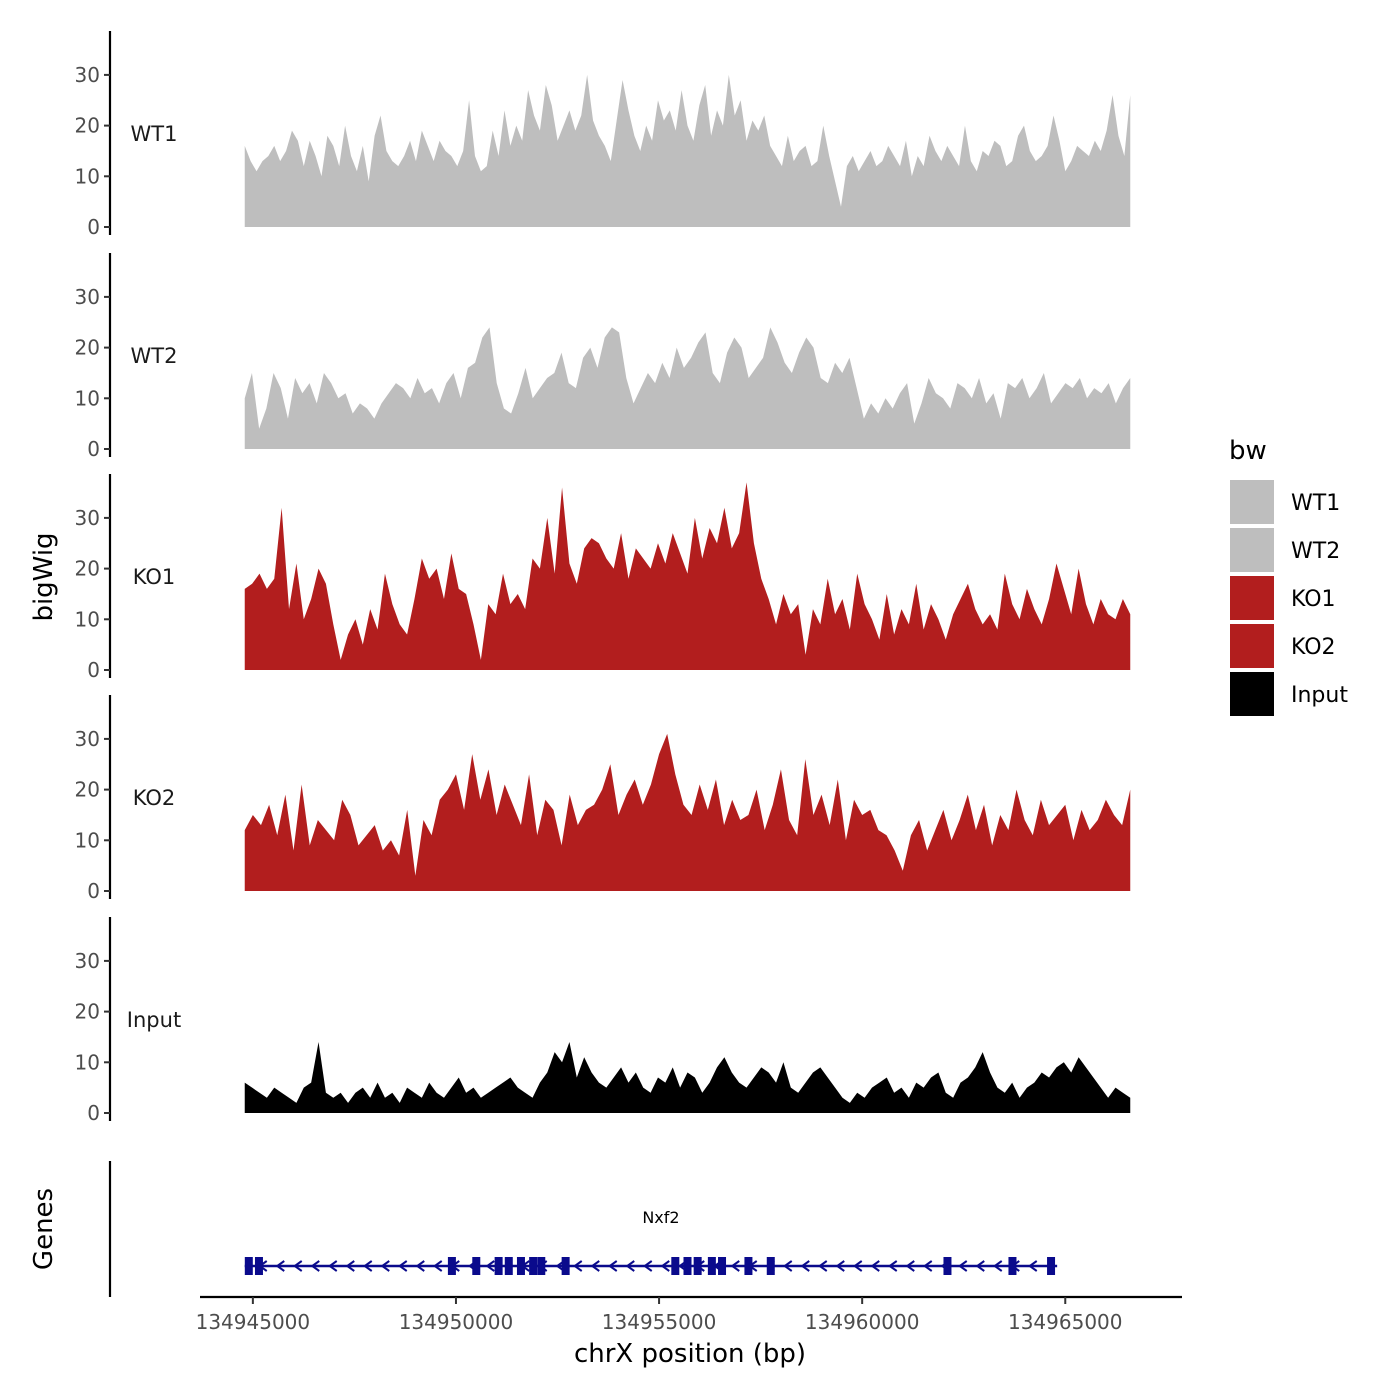 The height and width of the screenshot is (1400, 1400). What do you see at coordinates (687, 151) in the screenshot?
I see `area-wt1` at bounding box center [687, 151].